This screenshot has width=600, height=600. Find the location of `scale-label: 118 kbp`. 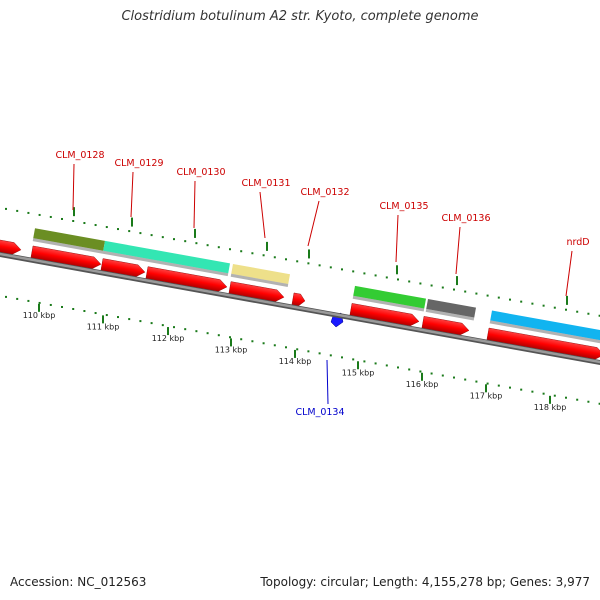

scale-label: 118 kbp is located at coordinates (550, 407).